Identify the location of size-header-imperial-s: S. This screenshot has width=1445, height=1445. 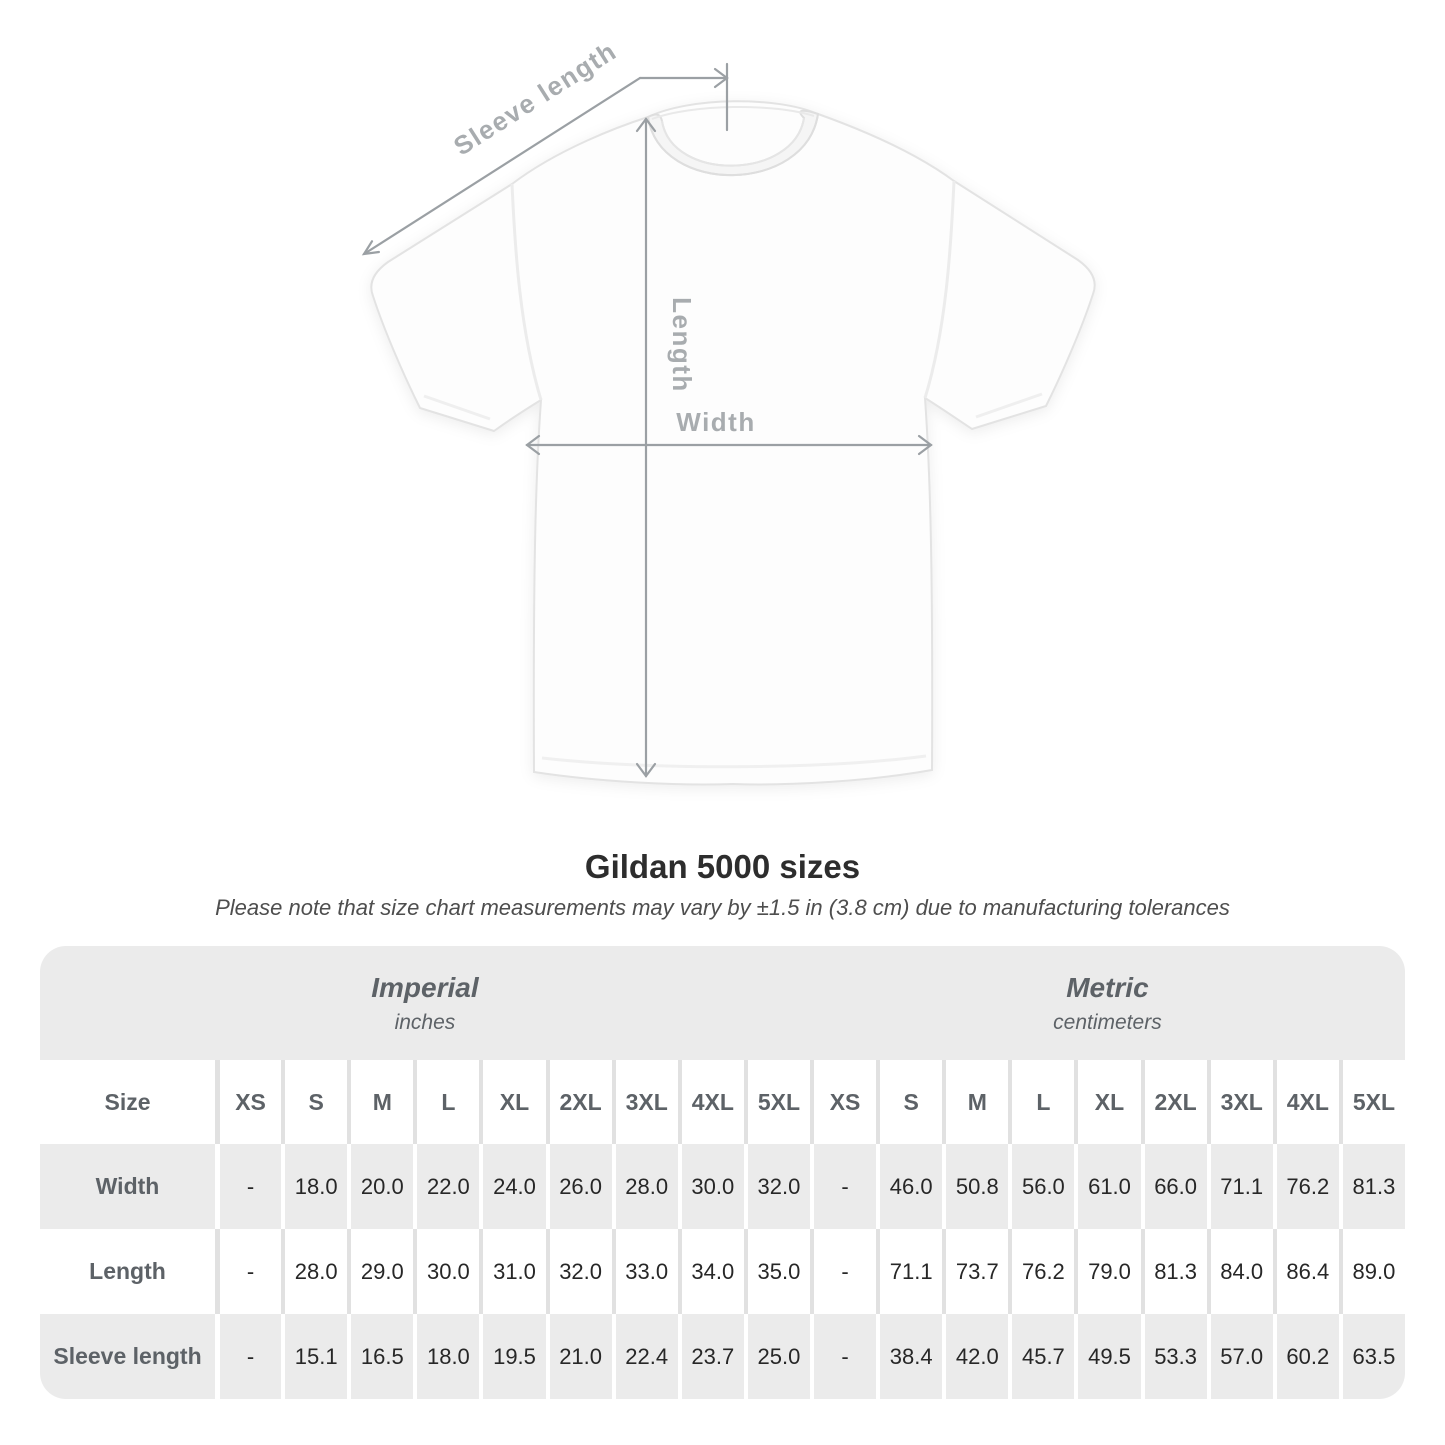
(314, 1102).